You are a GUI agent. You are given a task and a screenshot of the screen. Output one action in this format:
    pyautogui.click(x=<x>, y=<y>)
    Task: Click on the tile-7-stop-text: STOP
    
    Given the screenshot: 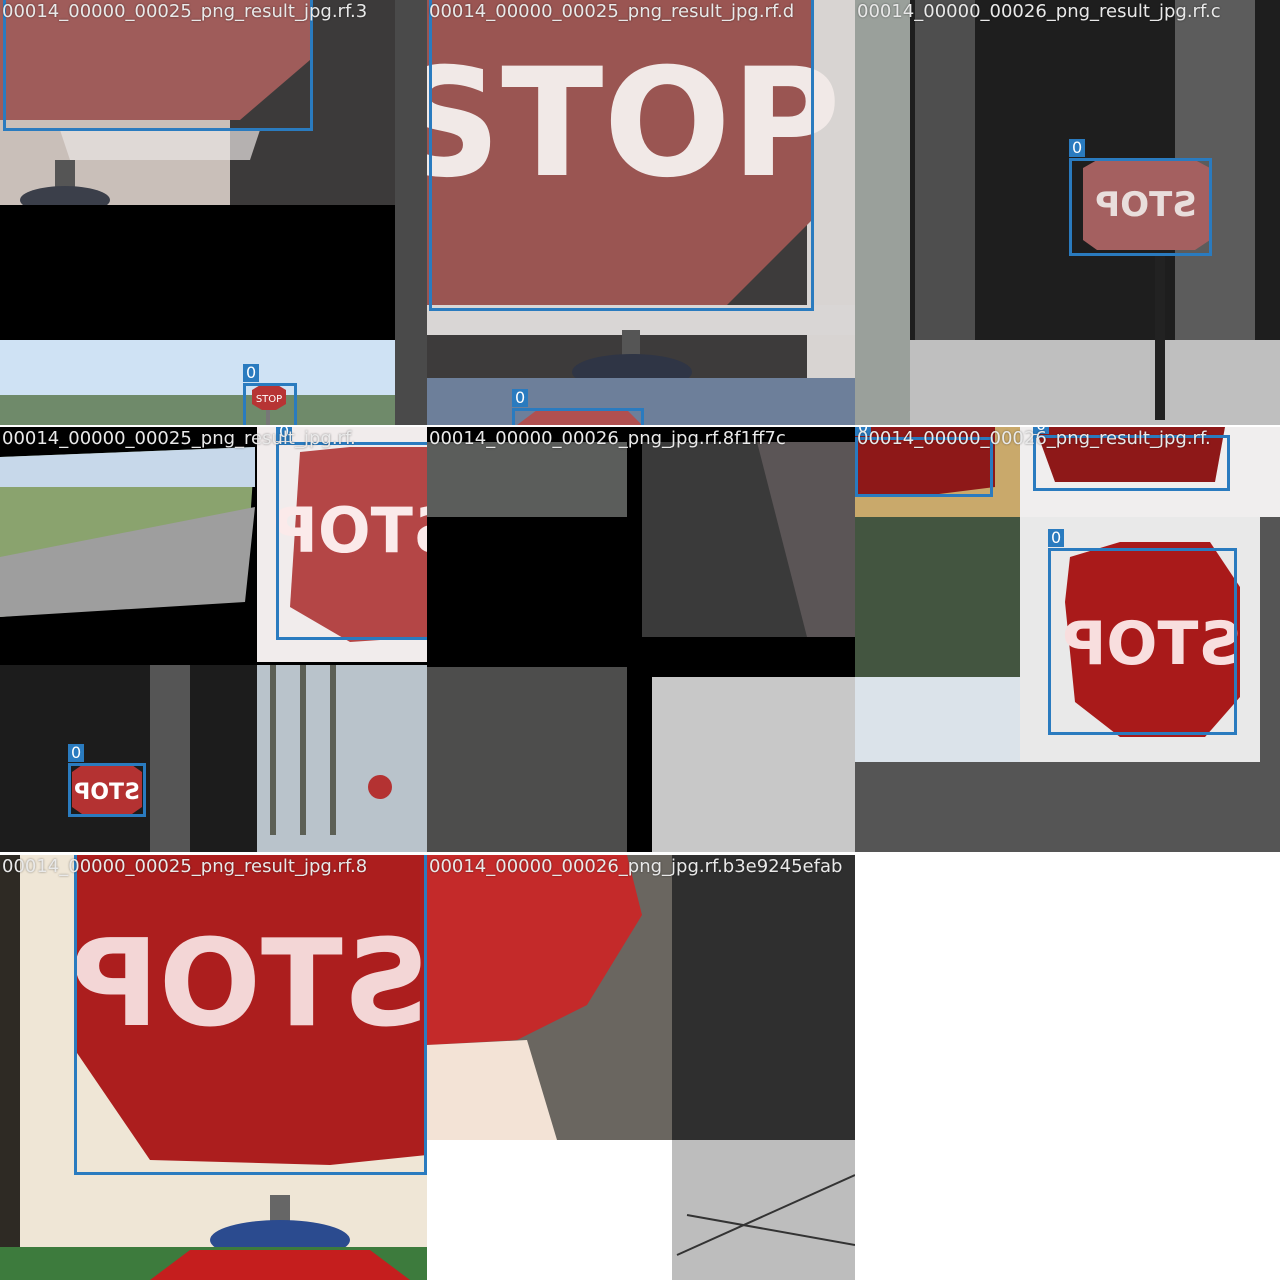 What is the action you would take?
    pyautogui.click(x=249, y=984)
    